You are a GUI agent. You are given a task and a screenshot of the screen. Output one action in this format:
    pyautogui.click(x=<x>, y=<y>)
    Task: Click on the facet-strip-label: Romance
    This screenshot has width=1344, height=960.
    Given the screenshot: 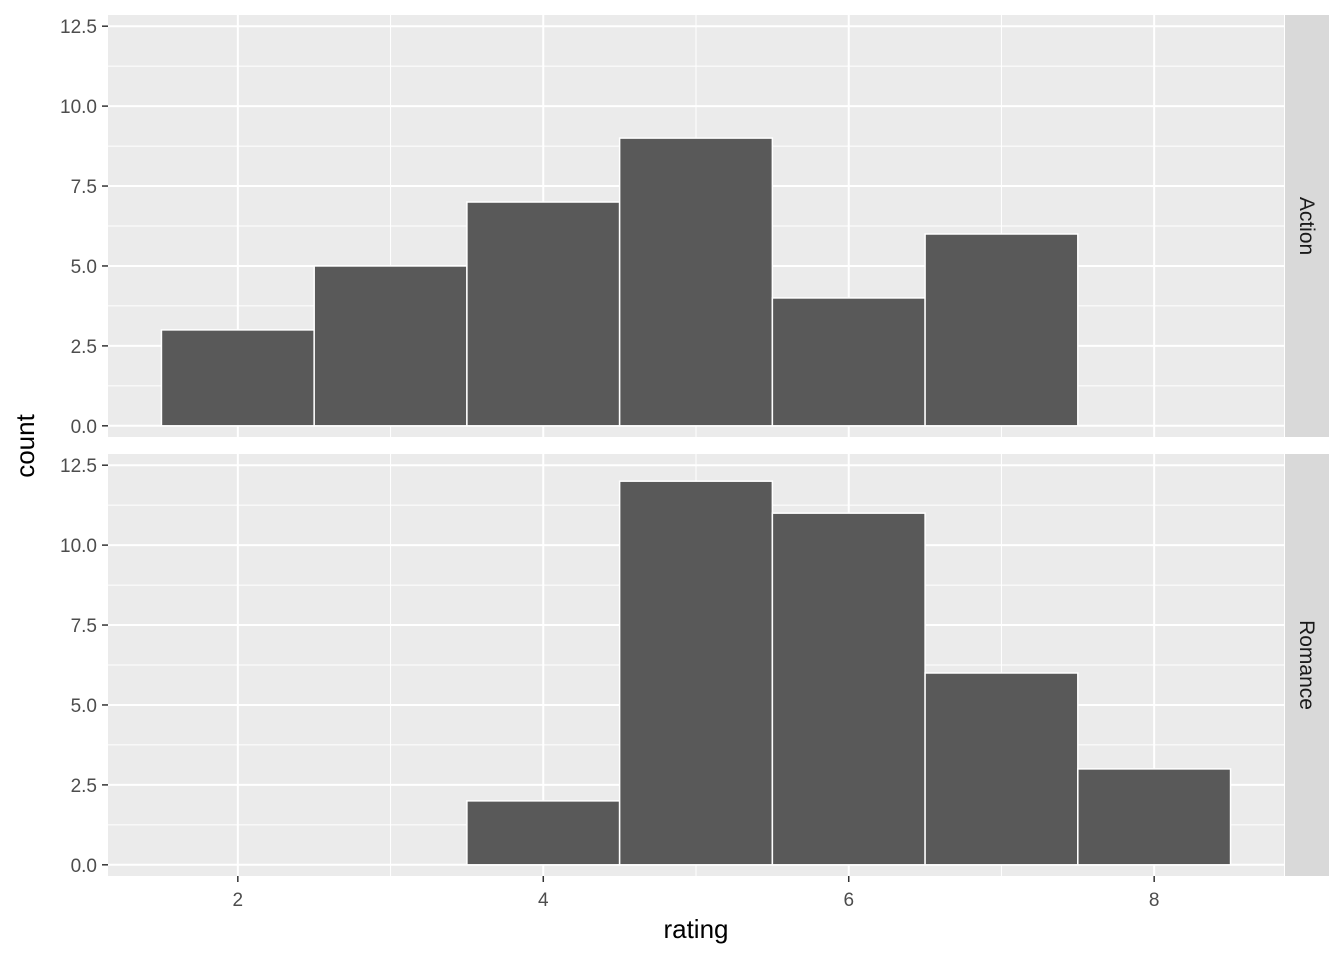 What is the action you would take?
    pyautogui.click(x=1306, y=665)
    